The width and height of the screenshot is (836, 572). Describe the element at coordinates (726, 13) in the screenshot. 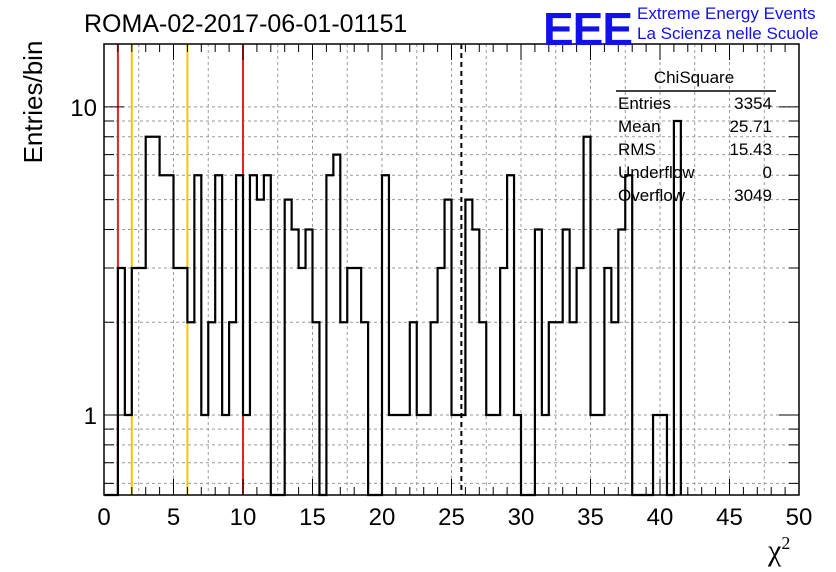

I see `logo-subtitle-line1: Extreme Energy Events` at that location.